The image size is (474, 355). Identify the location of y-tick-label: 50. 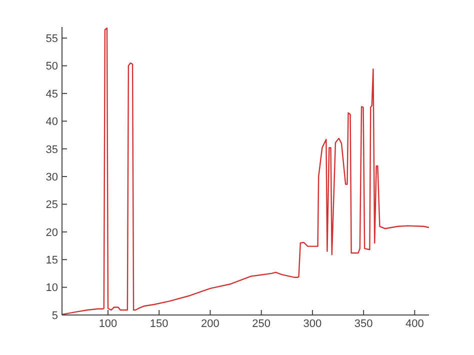
(52, 66).